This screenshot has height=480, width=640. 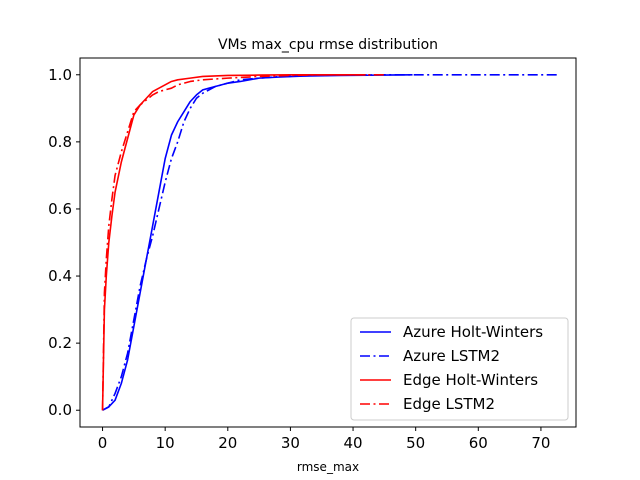 What do you see at coordinates (290, 443) in the screenshot?
I see `x-tick-label: 30` at bounding box center [290, 443].